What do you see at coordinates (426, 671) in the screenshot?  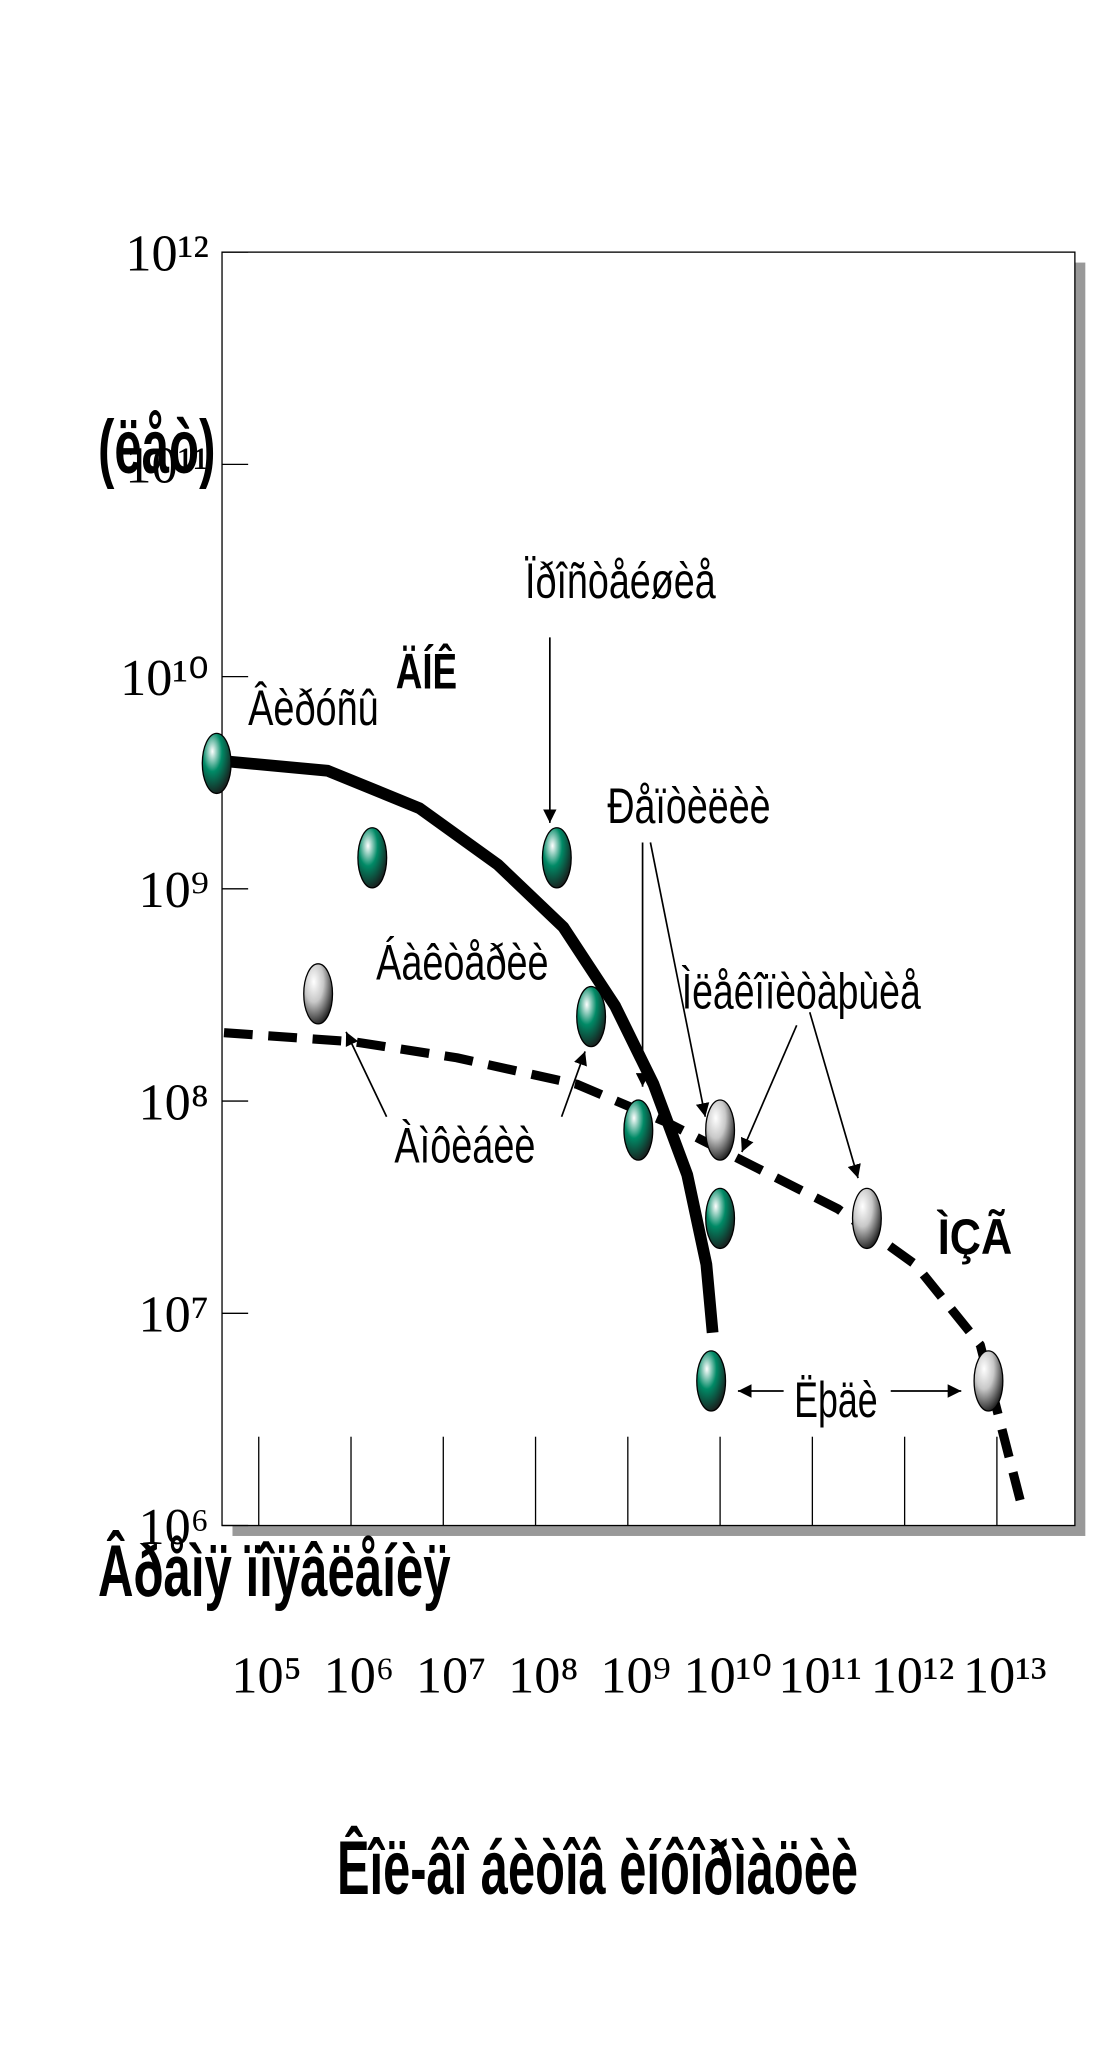 I see `series-label: ÄÍÊ` at bounding box center [426, 671].